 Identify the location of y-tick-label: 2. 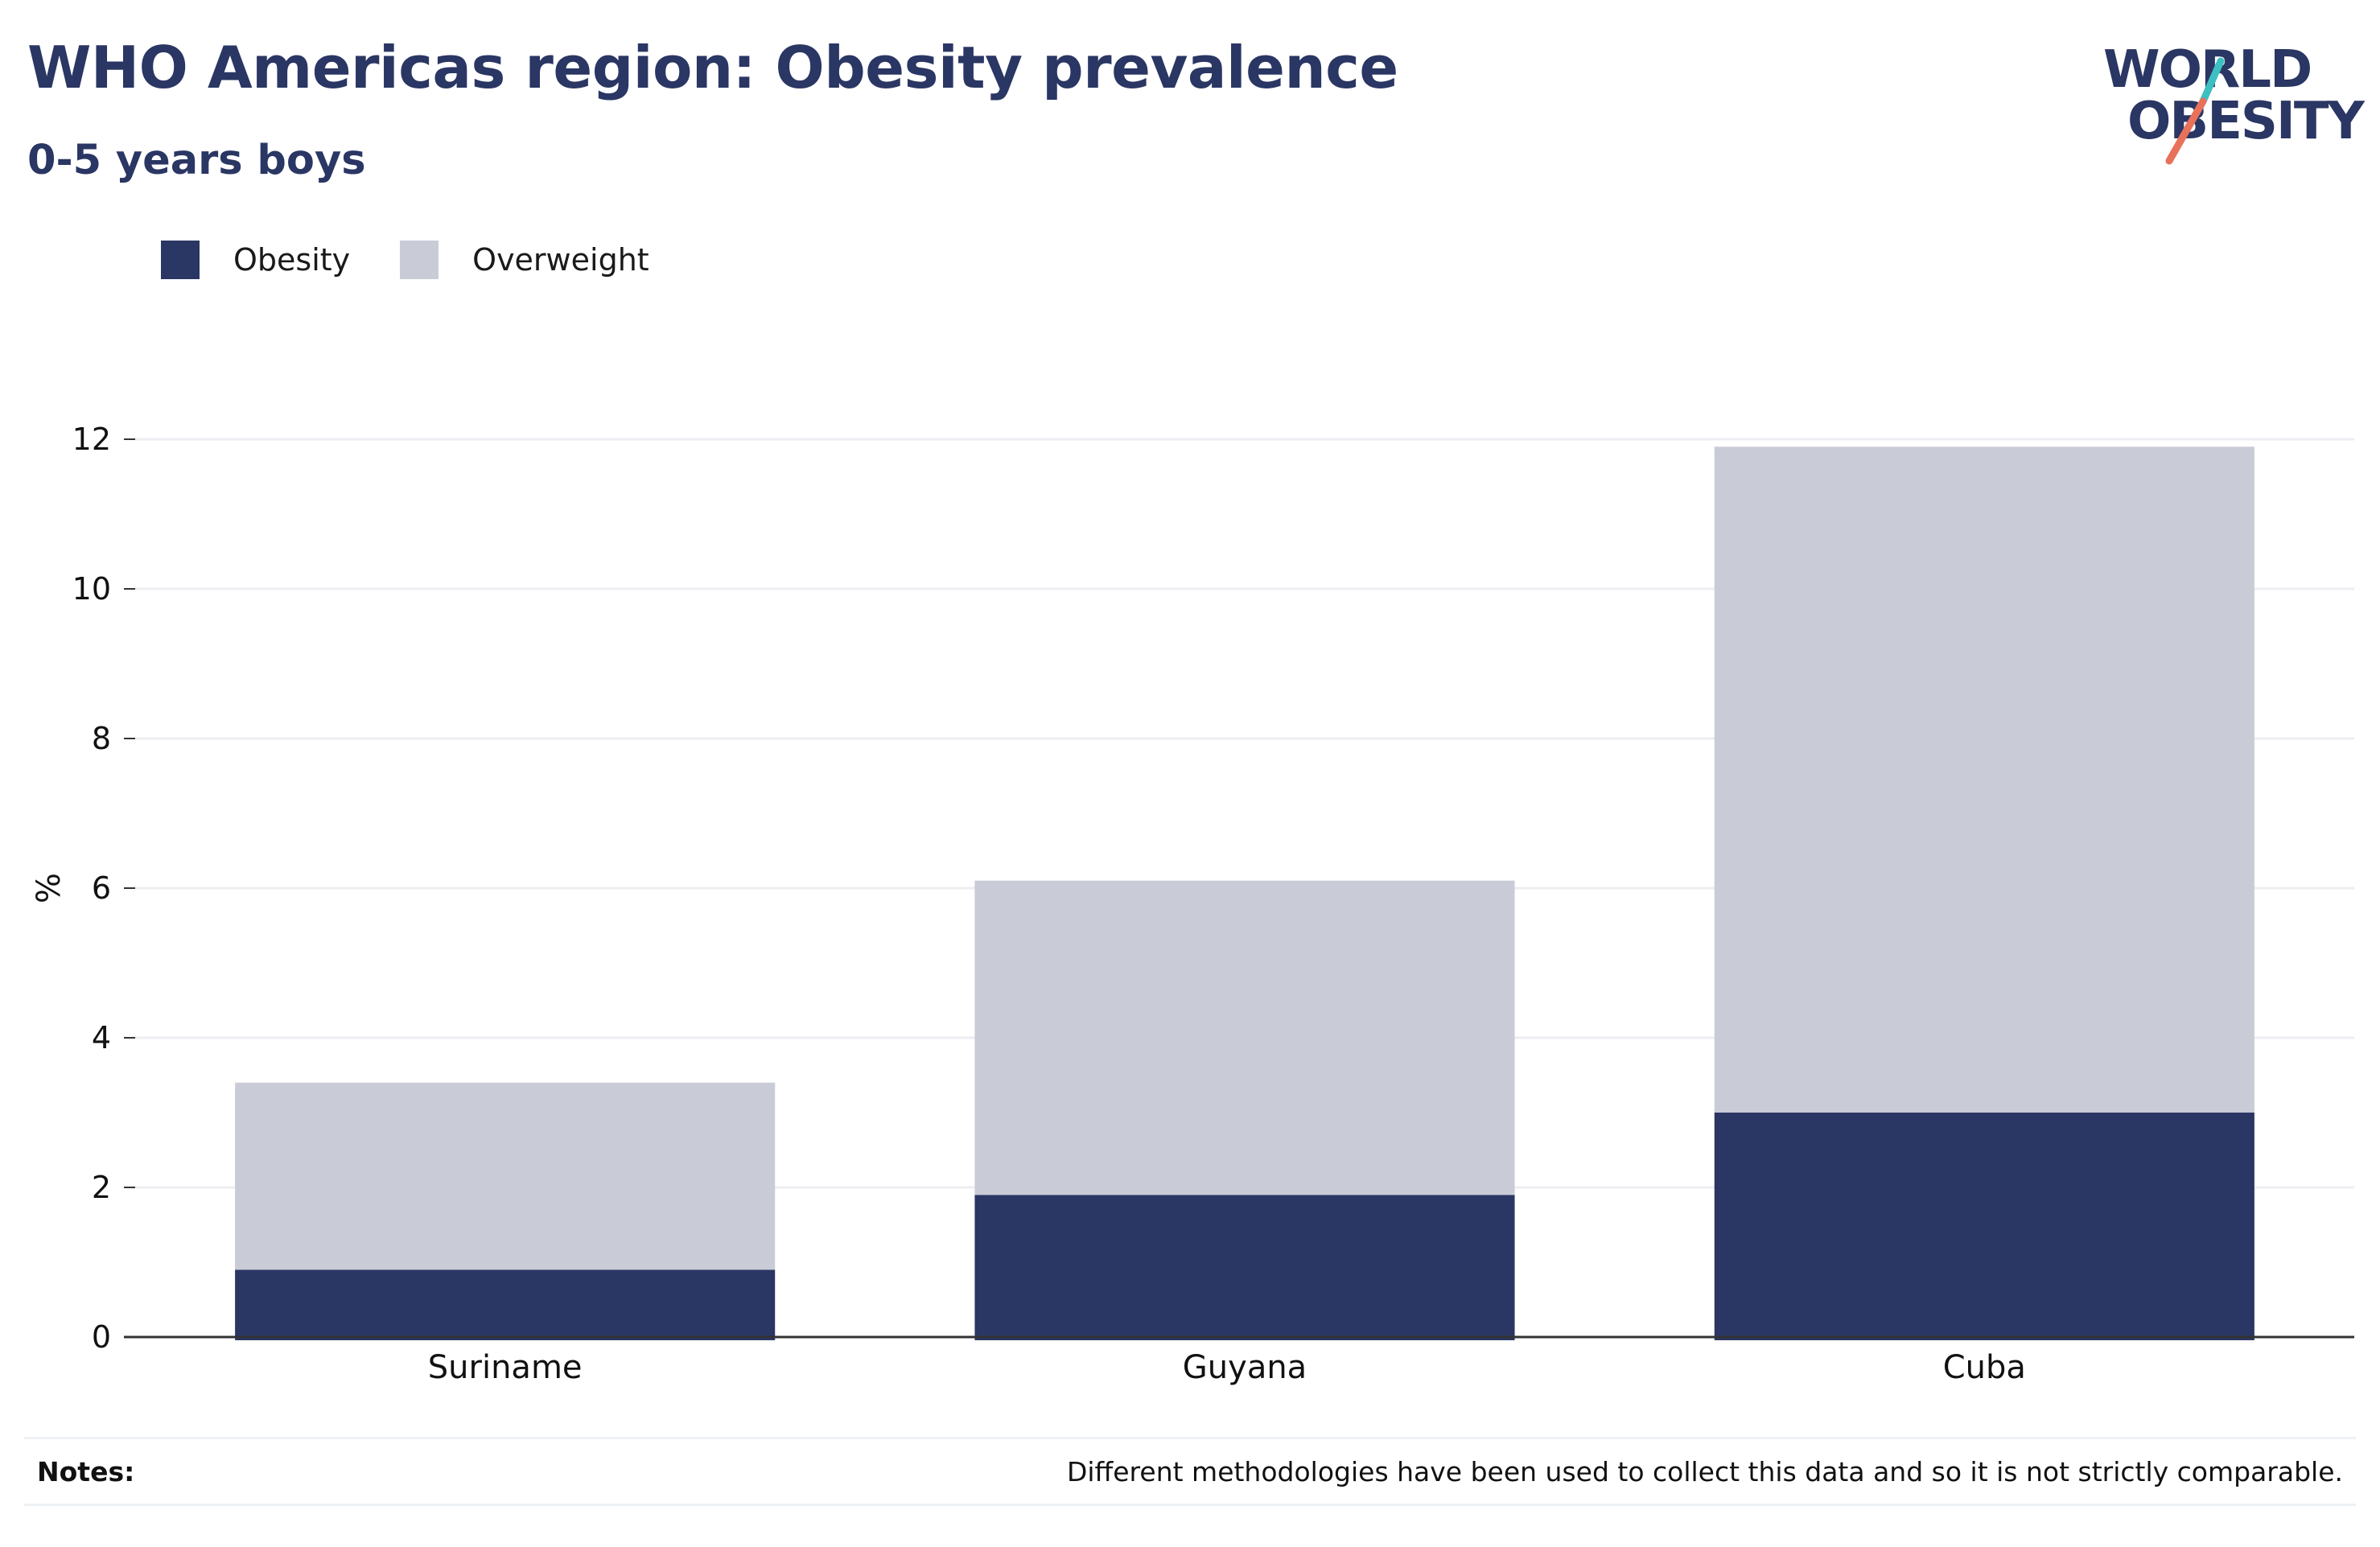
(101, 1187).